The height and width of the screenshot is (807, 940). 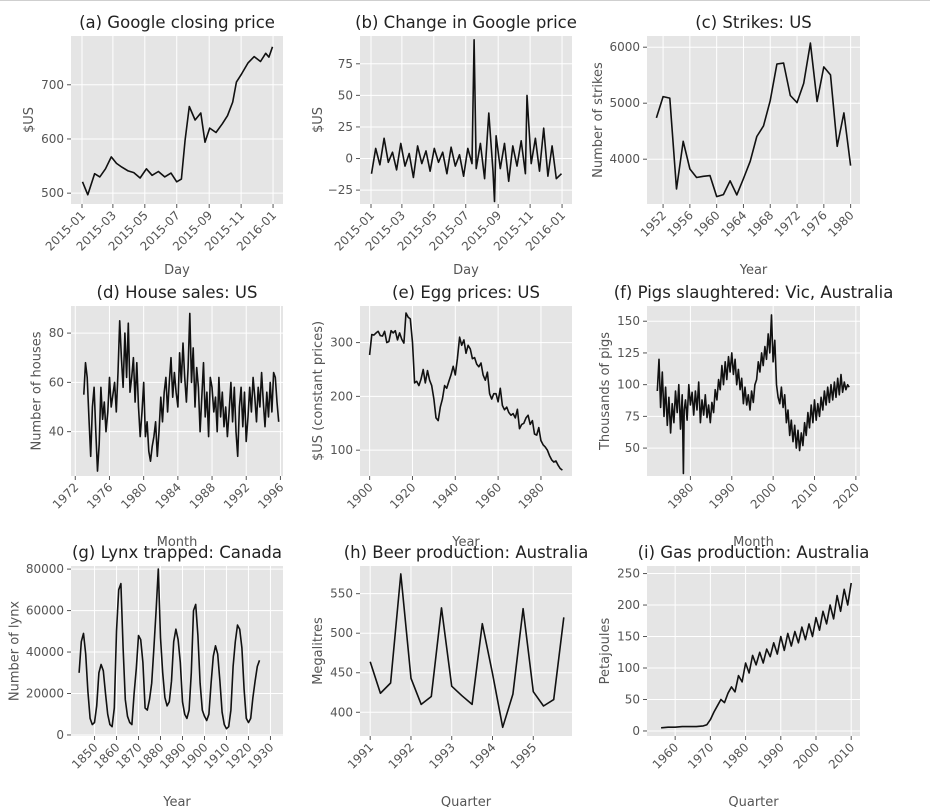 I want to click on x-axis-label: Day, so click(x=177, y=270).